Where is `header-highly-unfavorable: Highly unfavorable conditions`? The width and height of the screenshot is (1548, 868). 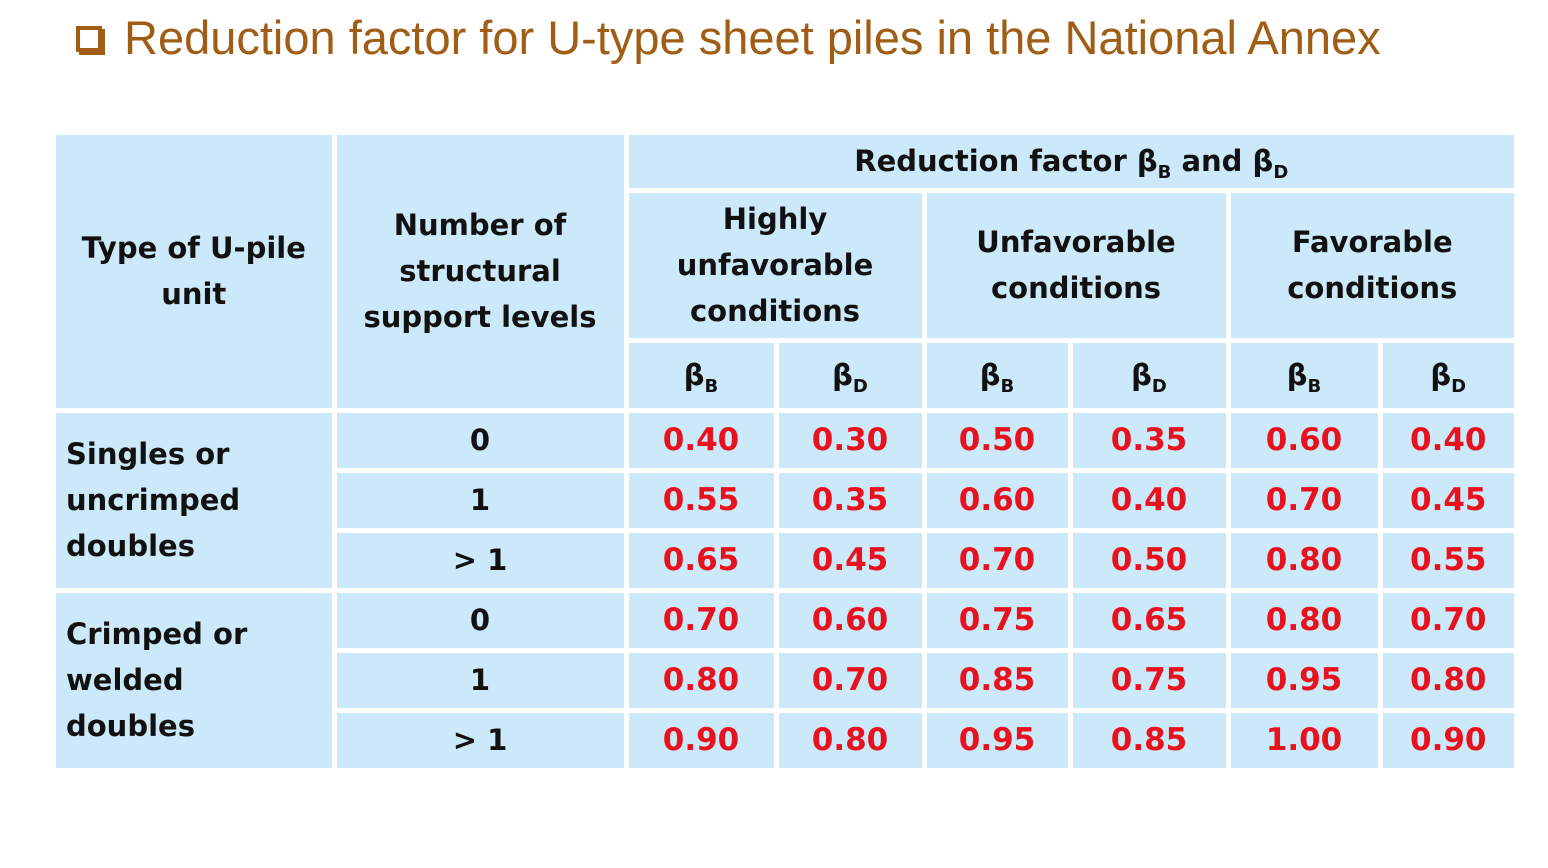 header-highly-unfavorable: Highly unfavorable conditions is located at coordinates (776, 265).